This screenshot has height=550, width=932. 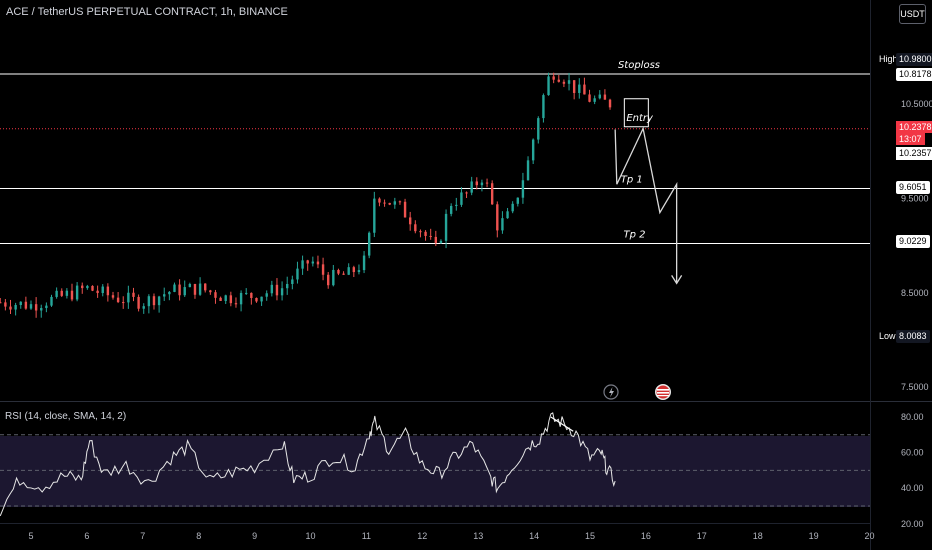 I want to click on price-tick-label: 10.5000, so click(x=916, y=104).